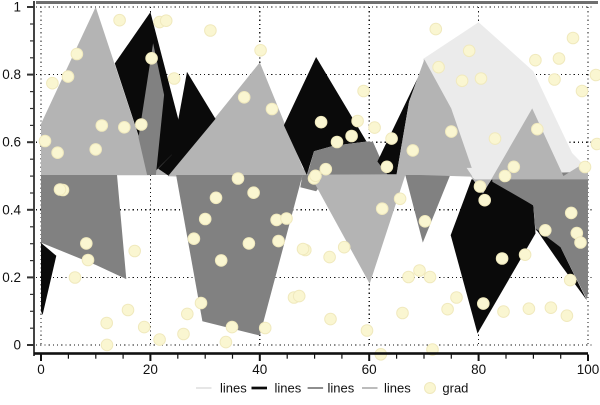 The height and width of the screenshot is (405, 600). What do you see at coordinates (11, 142) in the screenshot?
I see `svg-text: 0.6` at bounding box center [11, 142].